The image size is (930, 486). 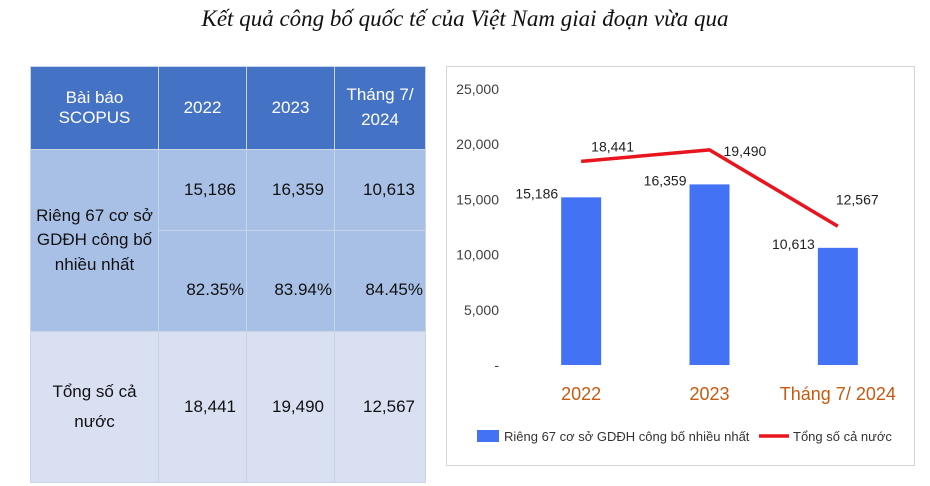 I want to click on percent-2023: 83.94%, so click(x=290, y=281).